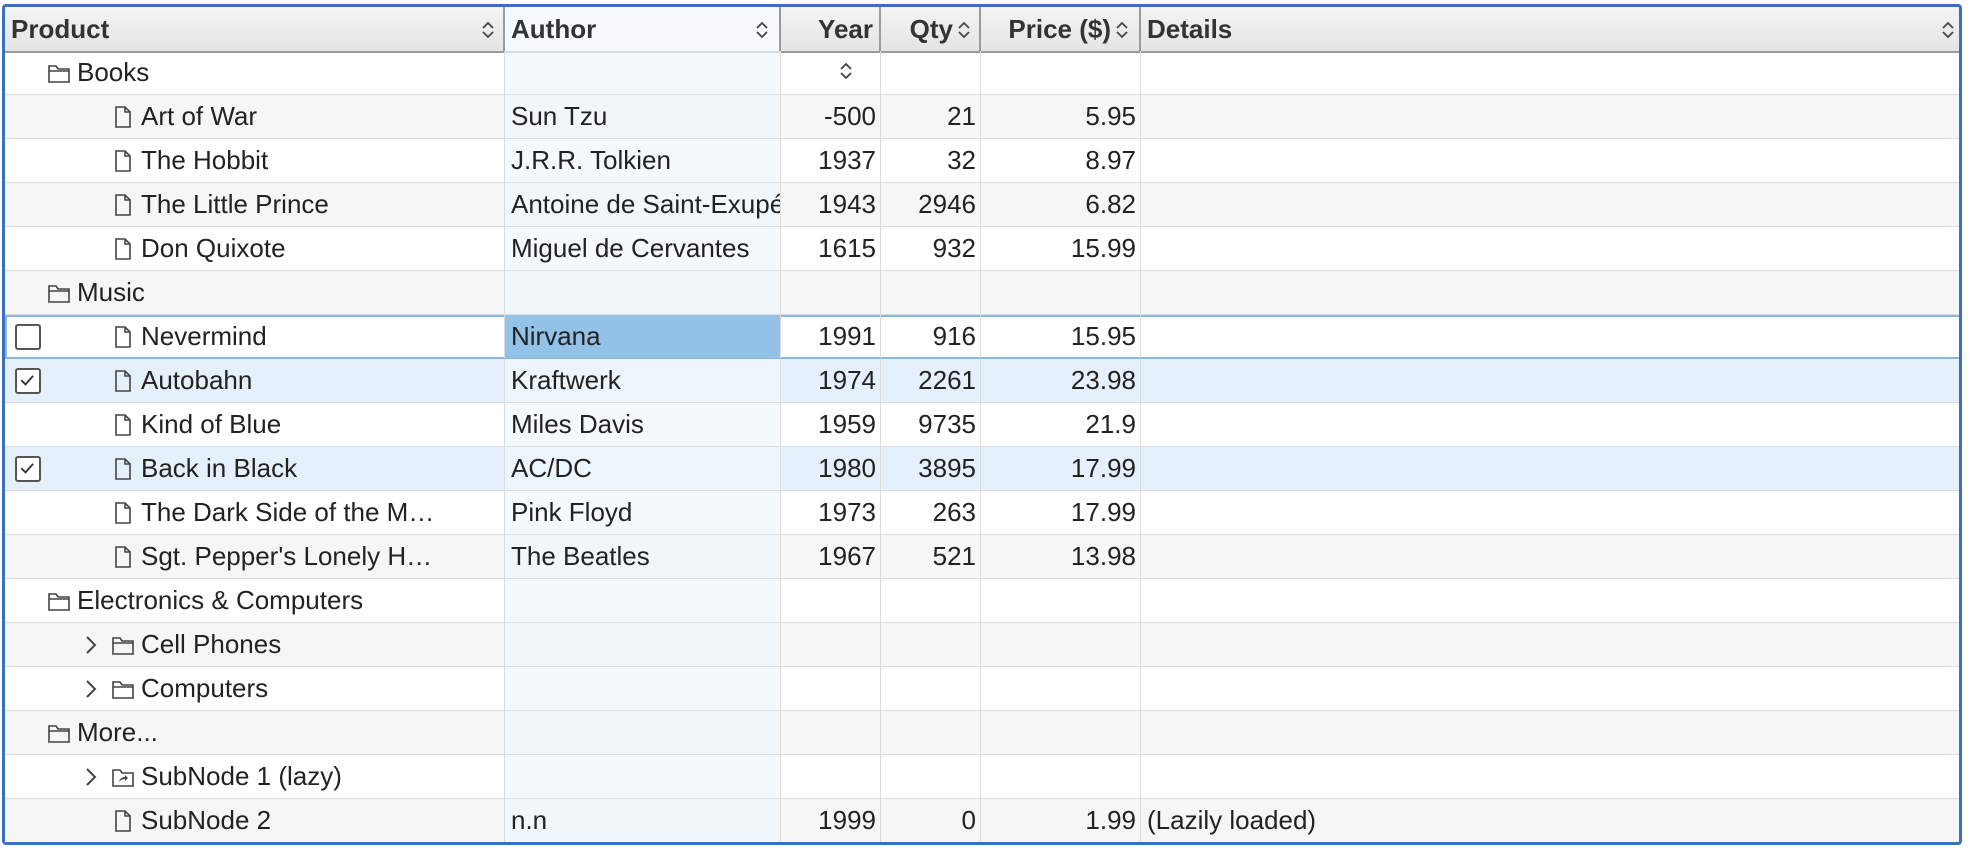  I want to click on table-row: SubNode 2 n.n 1999 0 1.99 (Lazily loaded), so click(982, 820).